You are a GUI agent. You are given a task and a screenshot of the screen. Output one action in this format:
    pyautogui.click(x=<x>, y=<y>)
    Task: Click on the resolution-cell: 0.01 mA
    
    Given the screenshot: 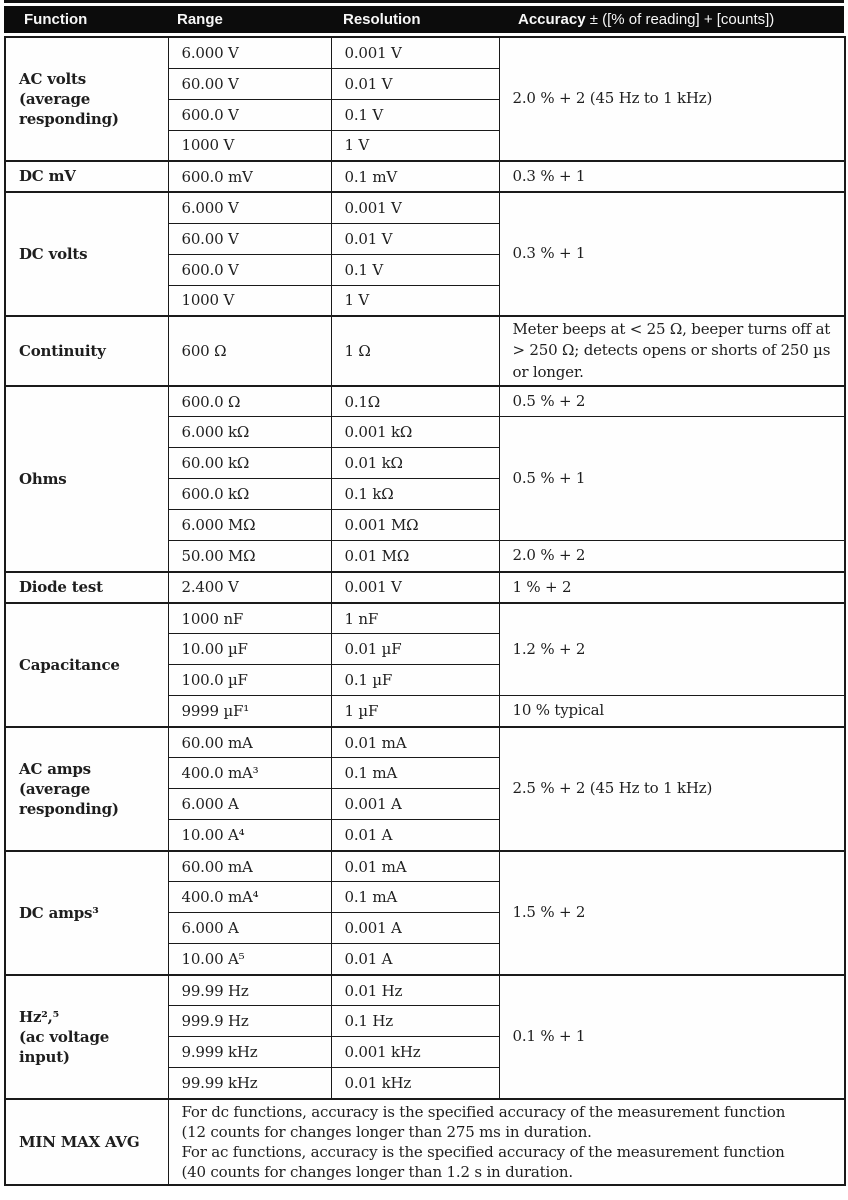 What is the action you would take?
    pyautogui.click(x=415, y=742)
    